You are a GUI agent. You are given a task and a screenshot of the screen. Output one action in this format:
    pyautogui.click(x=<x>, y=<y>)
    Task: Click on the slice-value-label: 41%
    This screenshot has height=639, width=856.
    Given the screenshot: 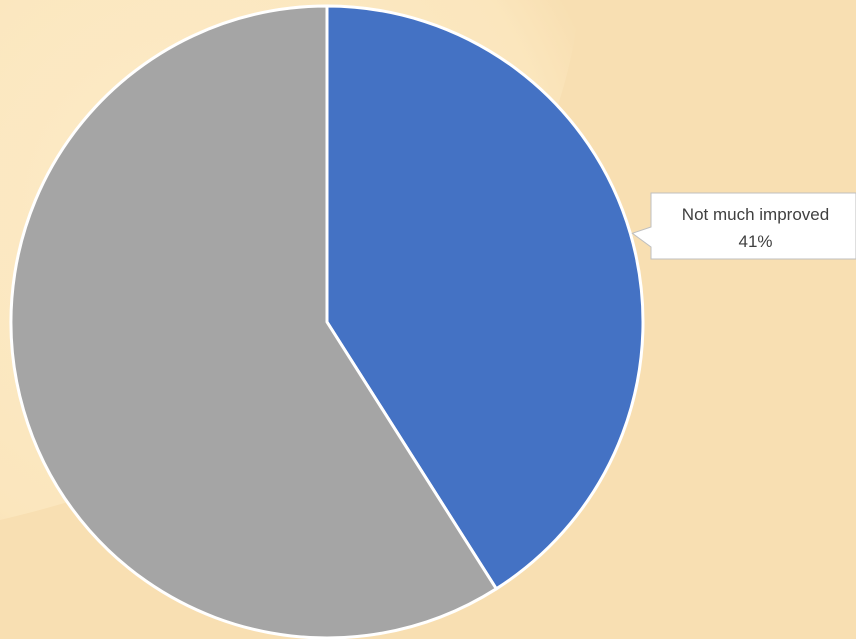 What is the action you would take?
    pyautogui.click(x=755, y=241)
    